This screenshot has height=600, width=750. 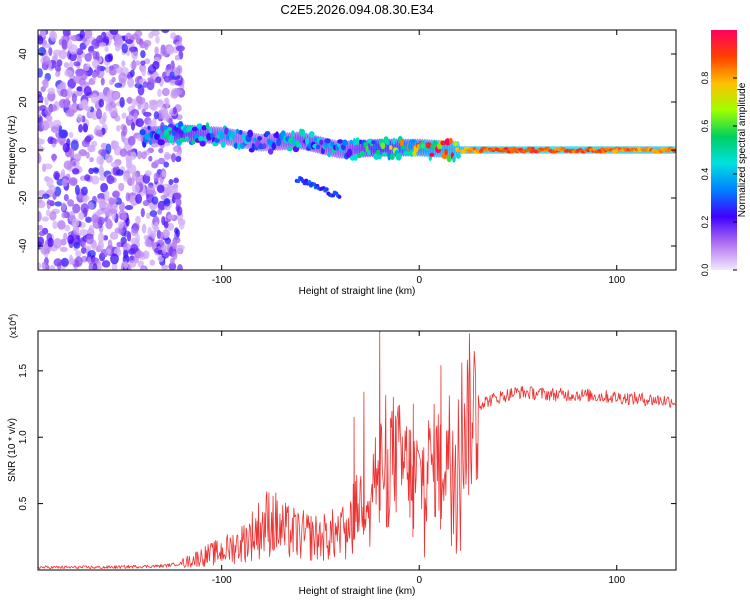 What do you see at coordinates (616, 580) in the screenshot?
I see `snr-x-tick-label: 100` at bounding box center [616, 580].